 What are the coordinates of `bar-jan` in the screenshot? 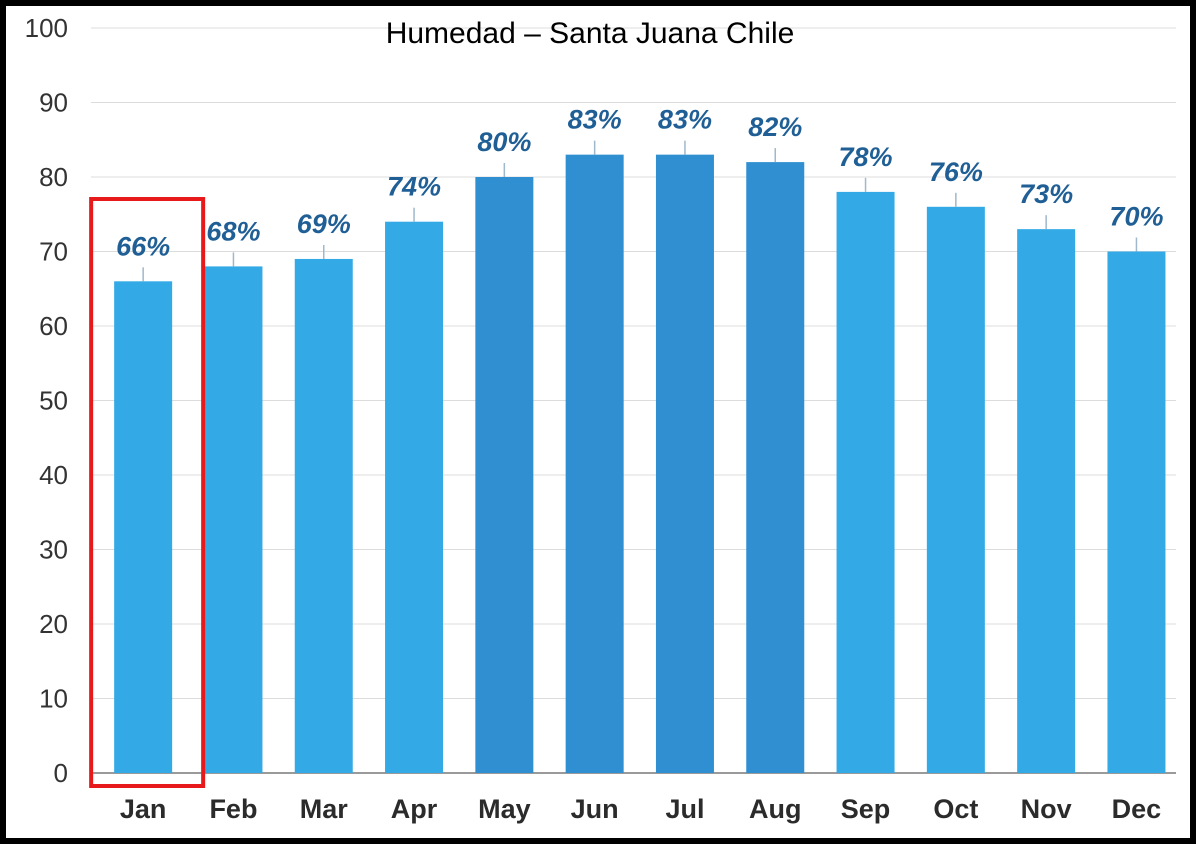 It's located at (143, 527).